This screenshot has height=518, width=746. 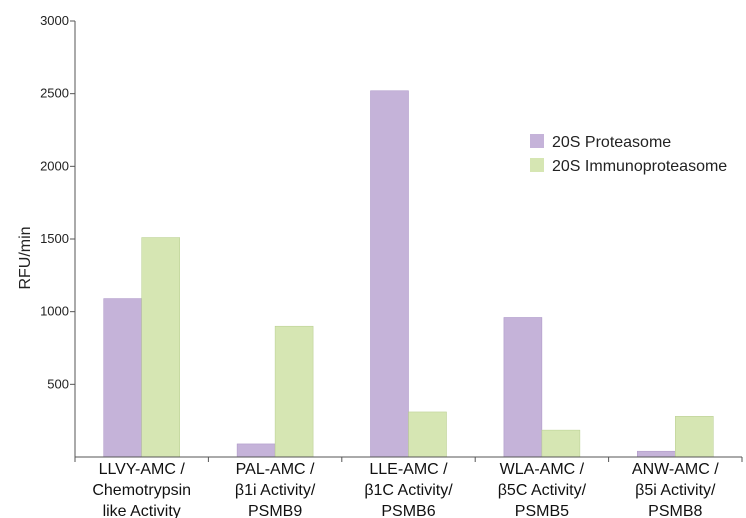 What do you see at coordinates (542, 469) in the screenshot?
I see `x-category-label: WLA-AMC /` at bounding box center [542, 469].